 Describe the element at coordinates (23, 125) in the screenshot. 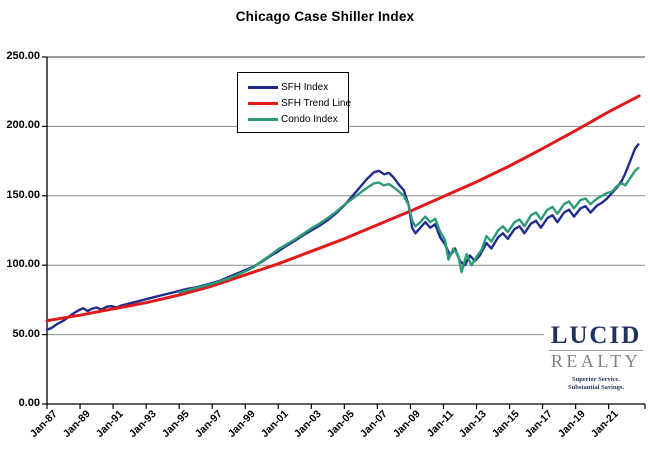

I see `y-axis-label: 200.00` at that location.